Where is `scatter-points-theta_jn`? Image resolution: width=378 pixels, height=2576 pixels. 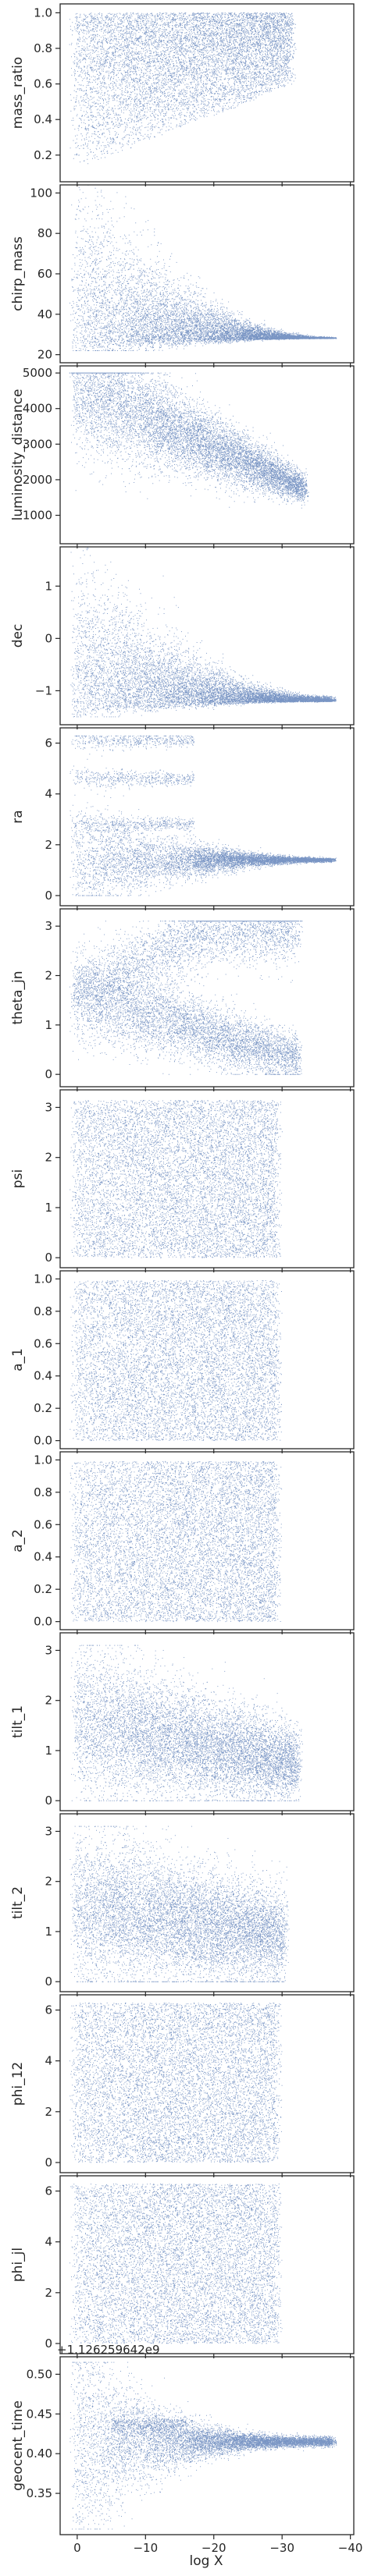
scatter-points-theta_jn is located at coordinates (186, 998).